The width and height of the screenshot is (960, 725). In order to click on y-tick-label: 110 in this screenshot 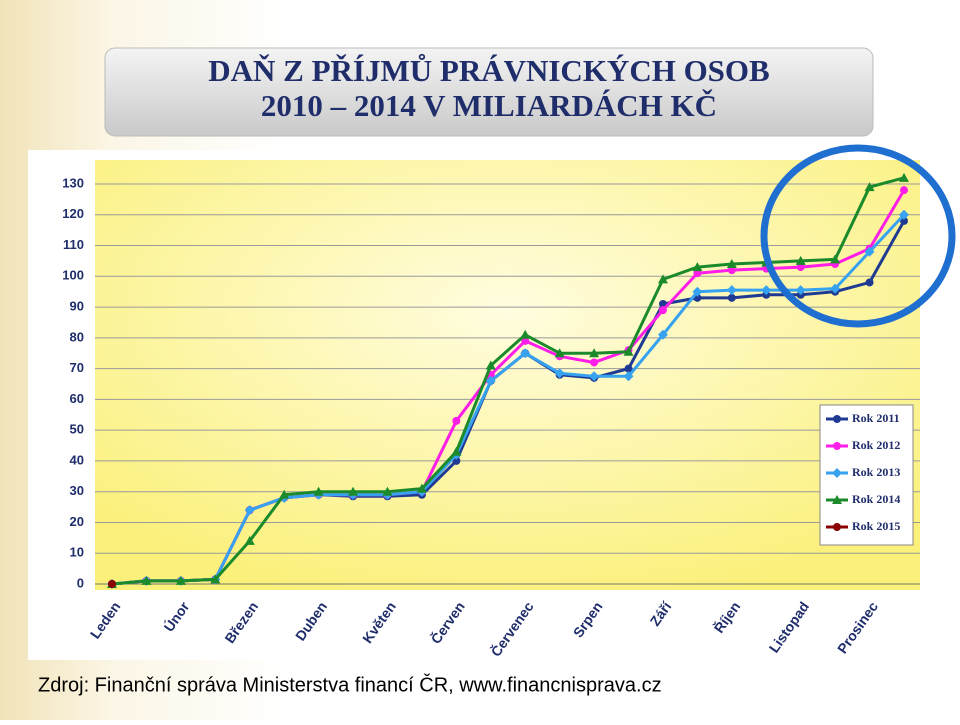, I will do `click(73, 244)`.